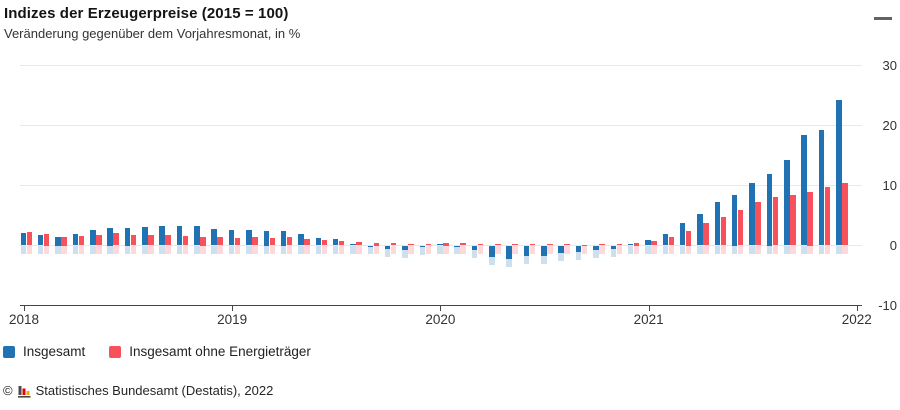 This screenshot has width=900, height=410. I want to click on legend-item-ohne-energietraeger: Insgesamt ohne Energieträger, so click(210, 351).